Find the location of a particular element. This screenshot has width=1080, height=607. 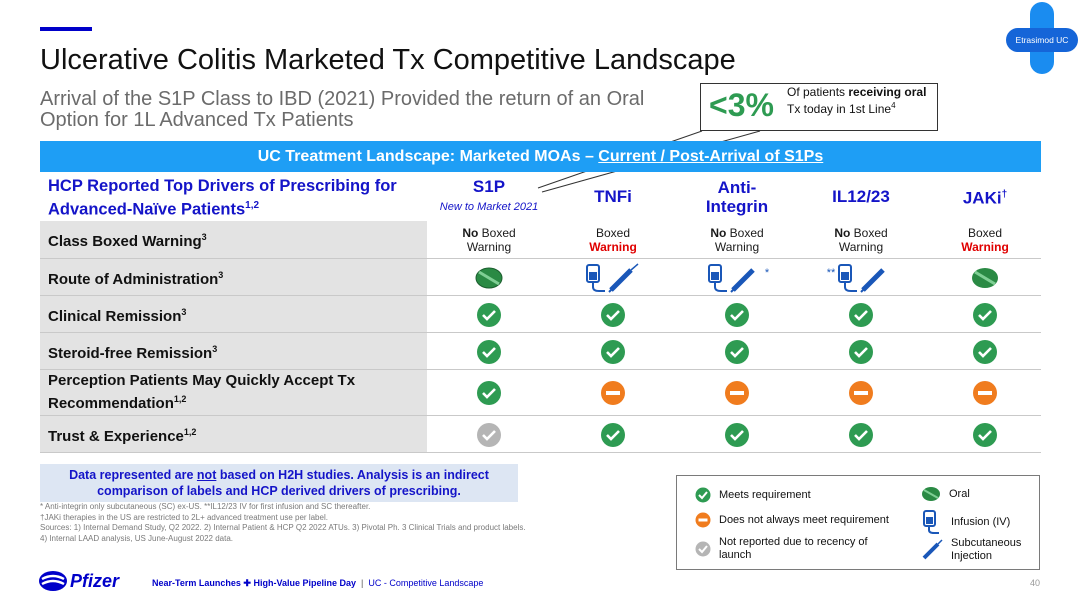

cell-s1p-boxed: No Boxed Warning is located at coordinates (489, 239).